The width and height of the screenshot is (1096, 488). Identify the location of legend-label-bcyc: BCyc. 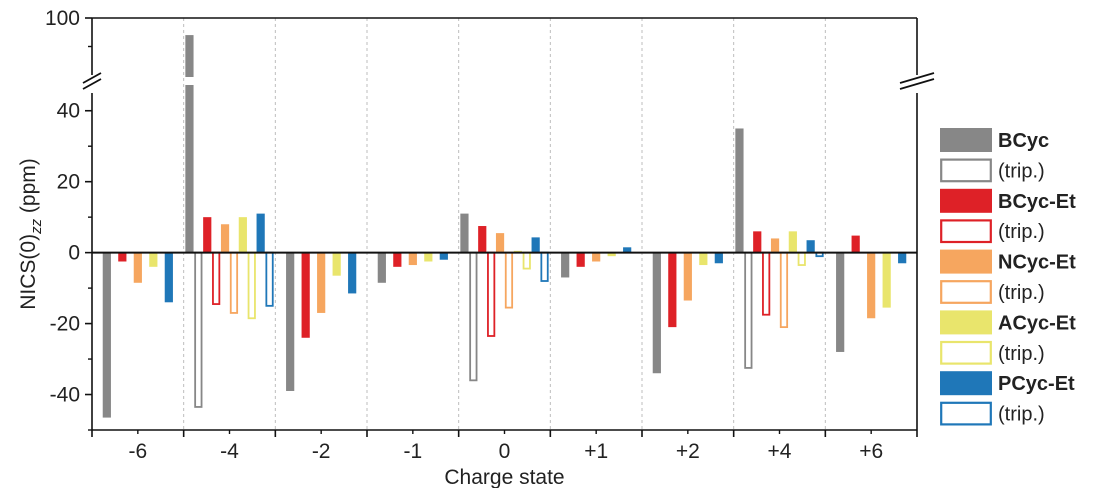
(1023, 141).